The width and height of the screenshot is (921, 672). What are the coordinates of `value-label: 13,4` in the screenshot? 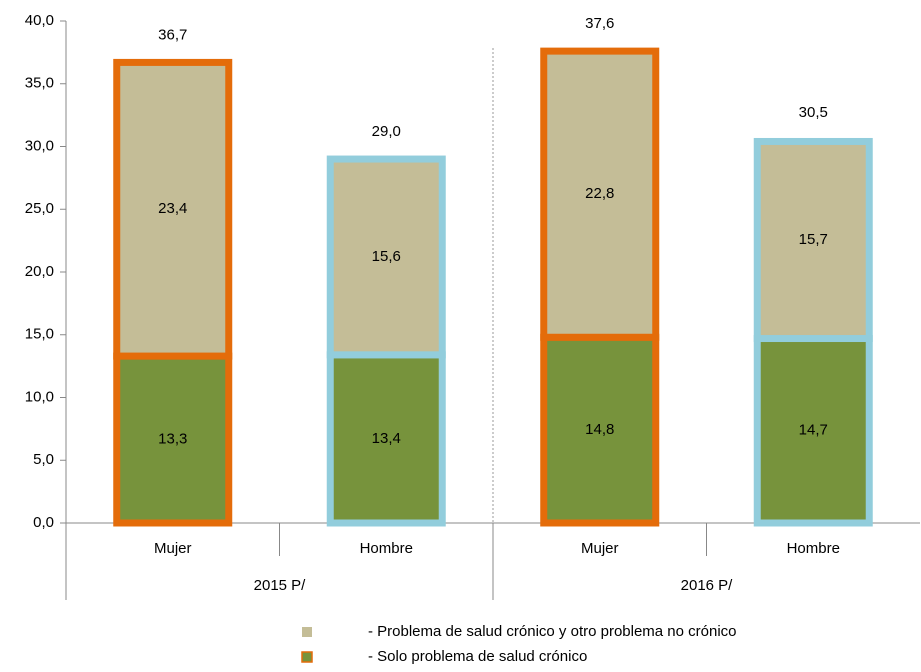 It's located at (386, 438).